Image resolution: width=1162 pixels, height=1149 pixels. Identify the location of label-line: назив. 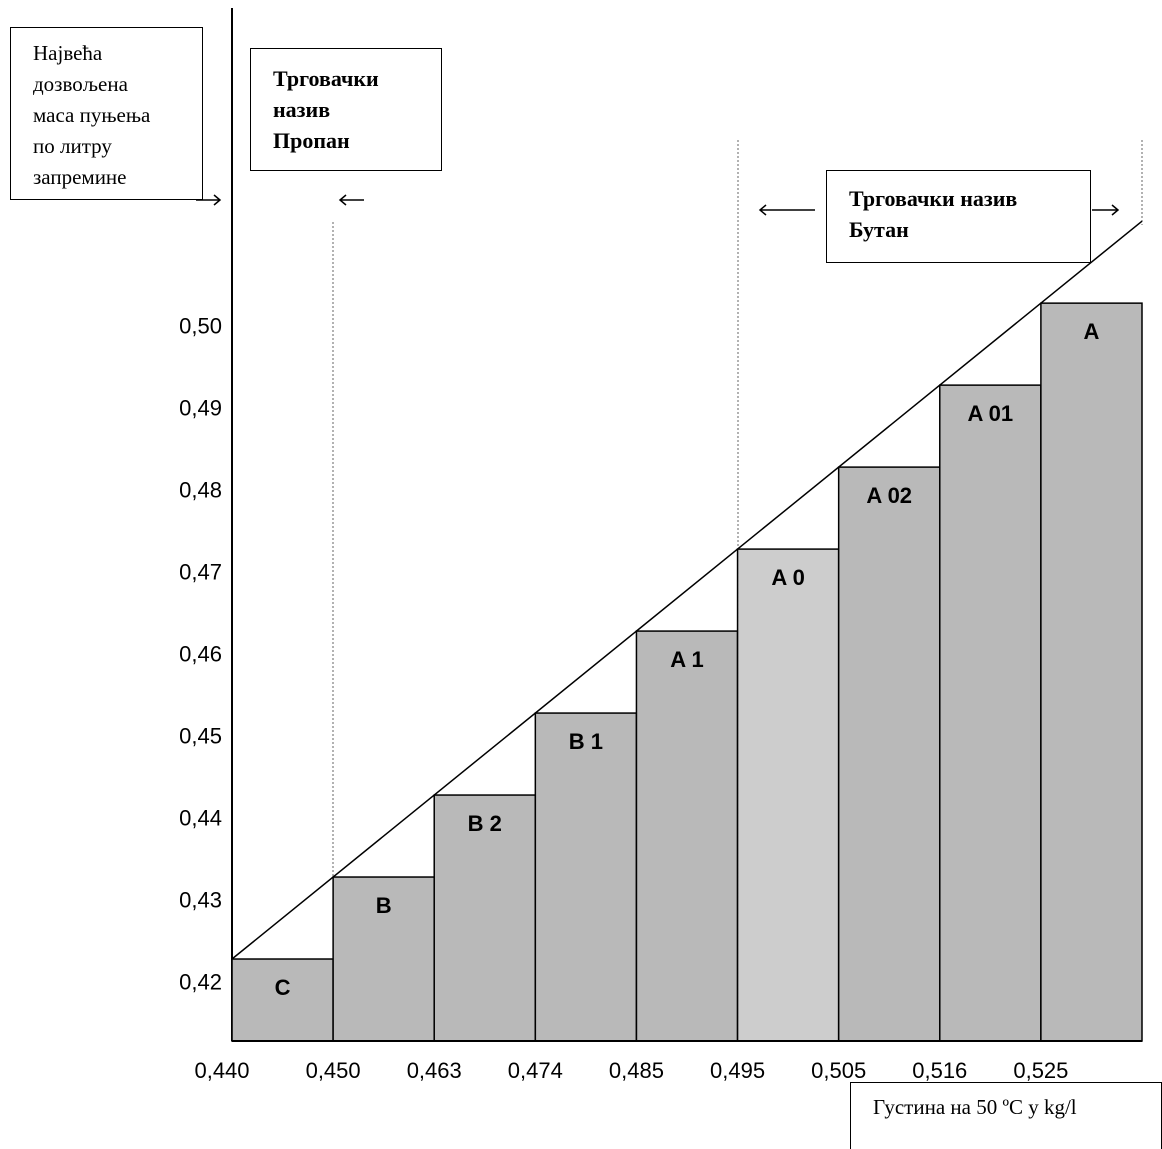
(302, 109).